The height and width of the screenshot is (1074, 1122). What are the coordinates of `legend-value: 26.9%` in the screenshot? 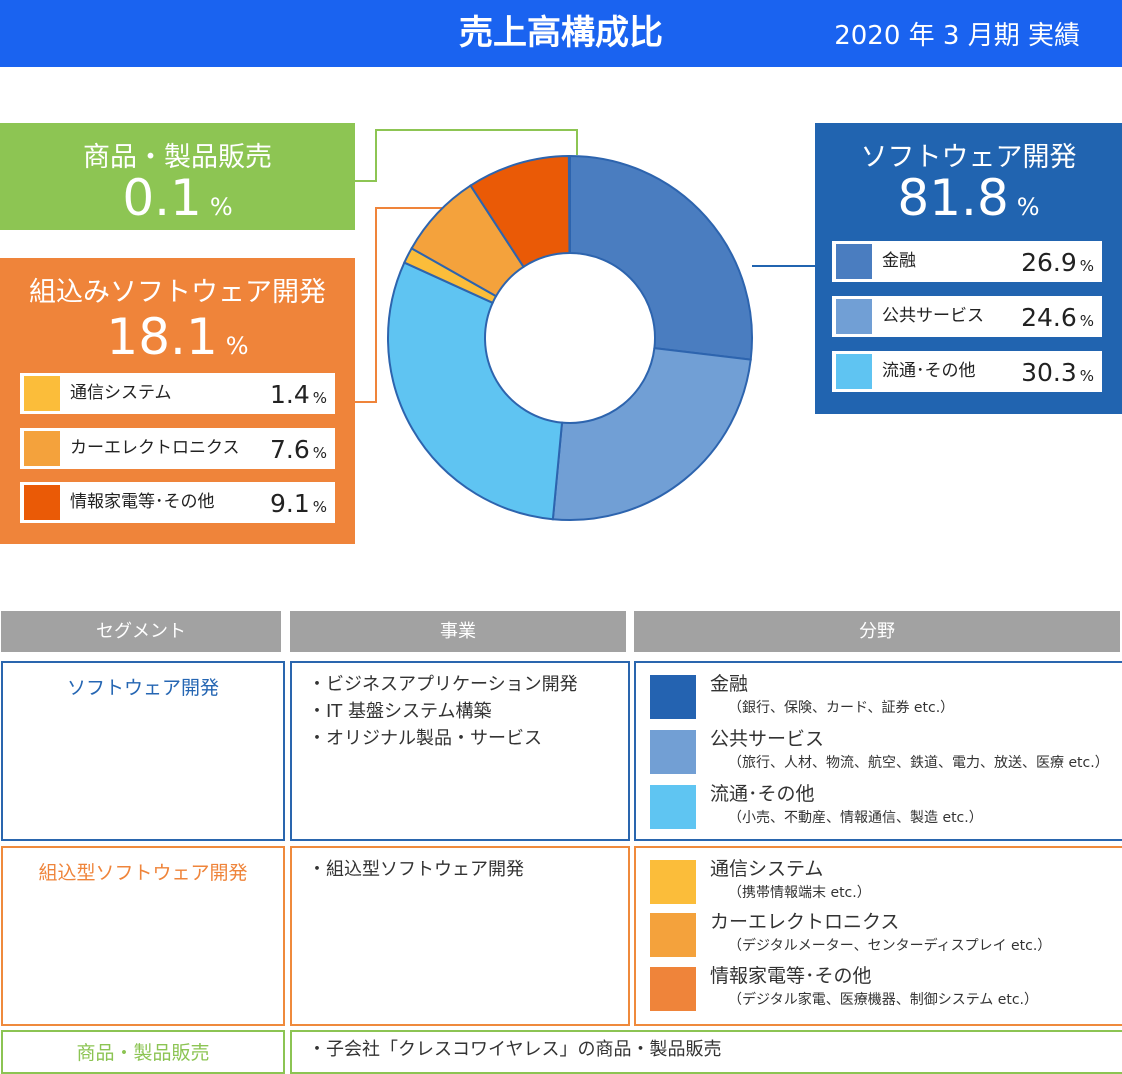 It's located at (1057, 262).